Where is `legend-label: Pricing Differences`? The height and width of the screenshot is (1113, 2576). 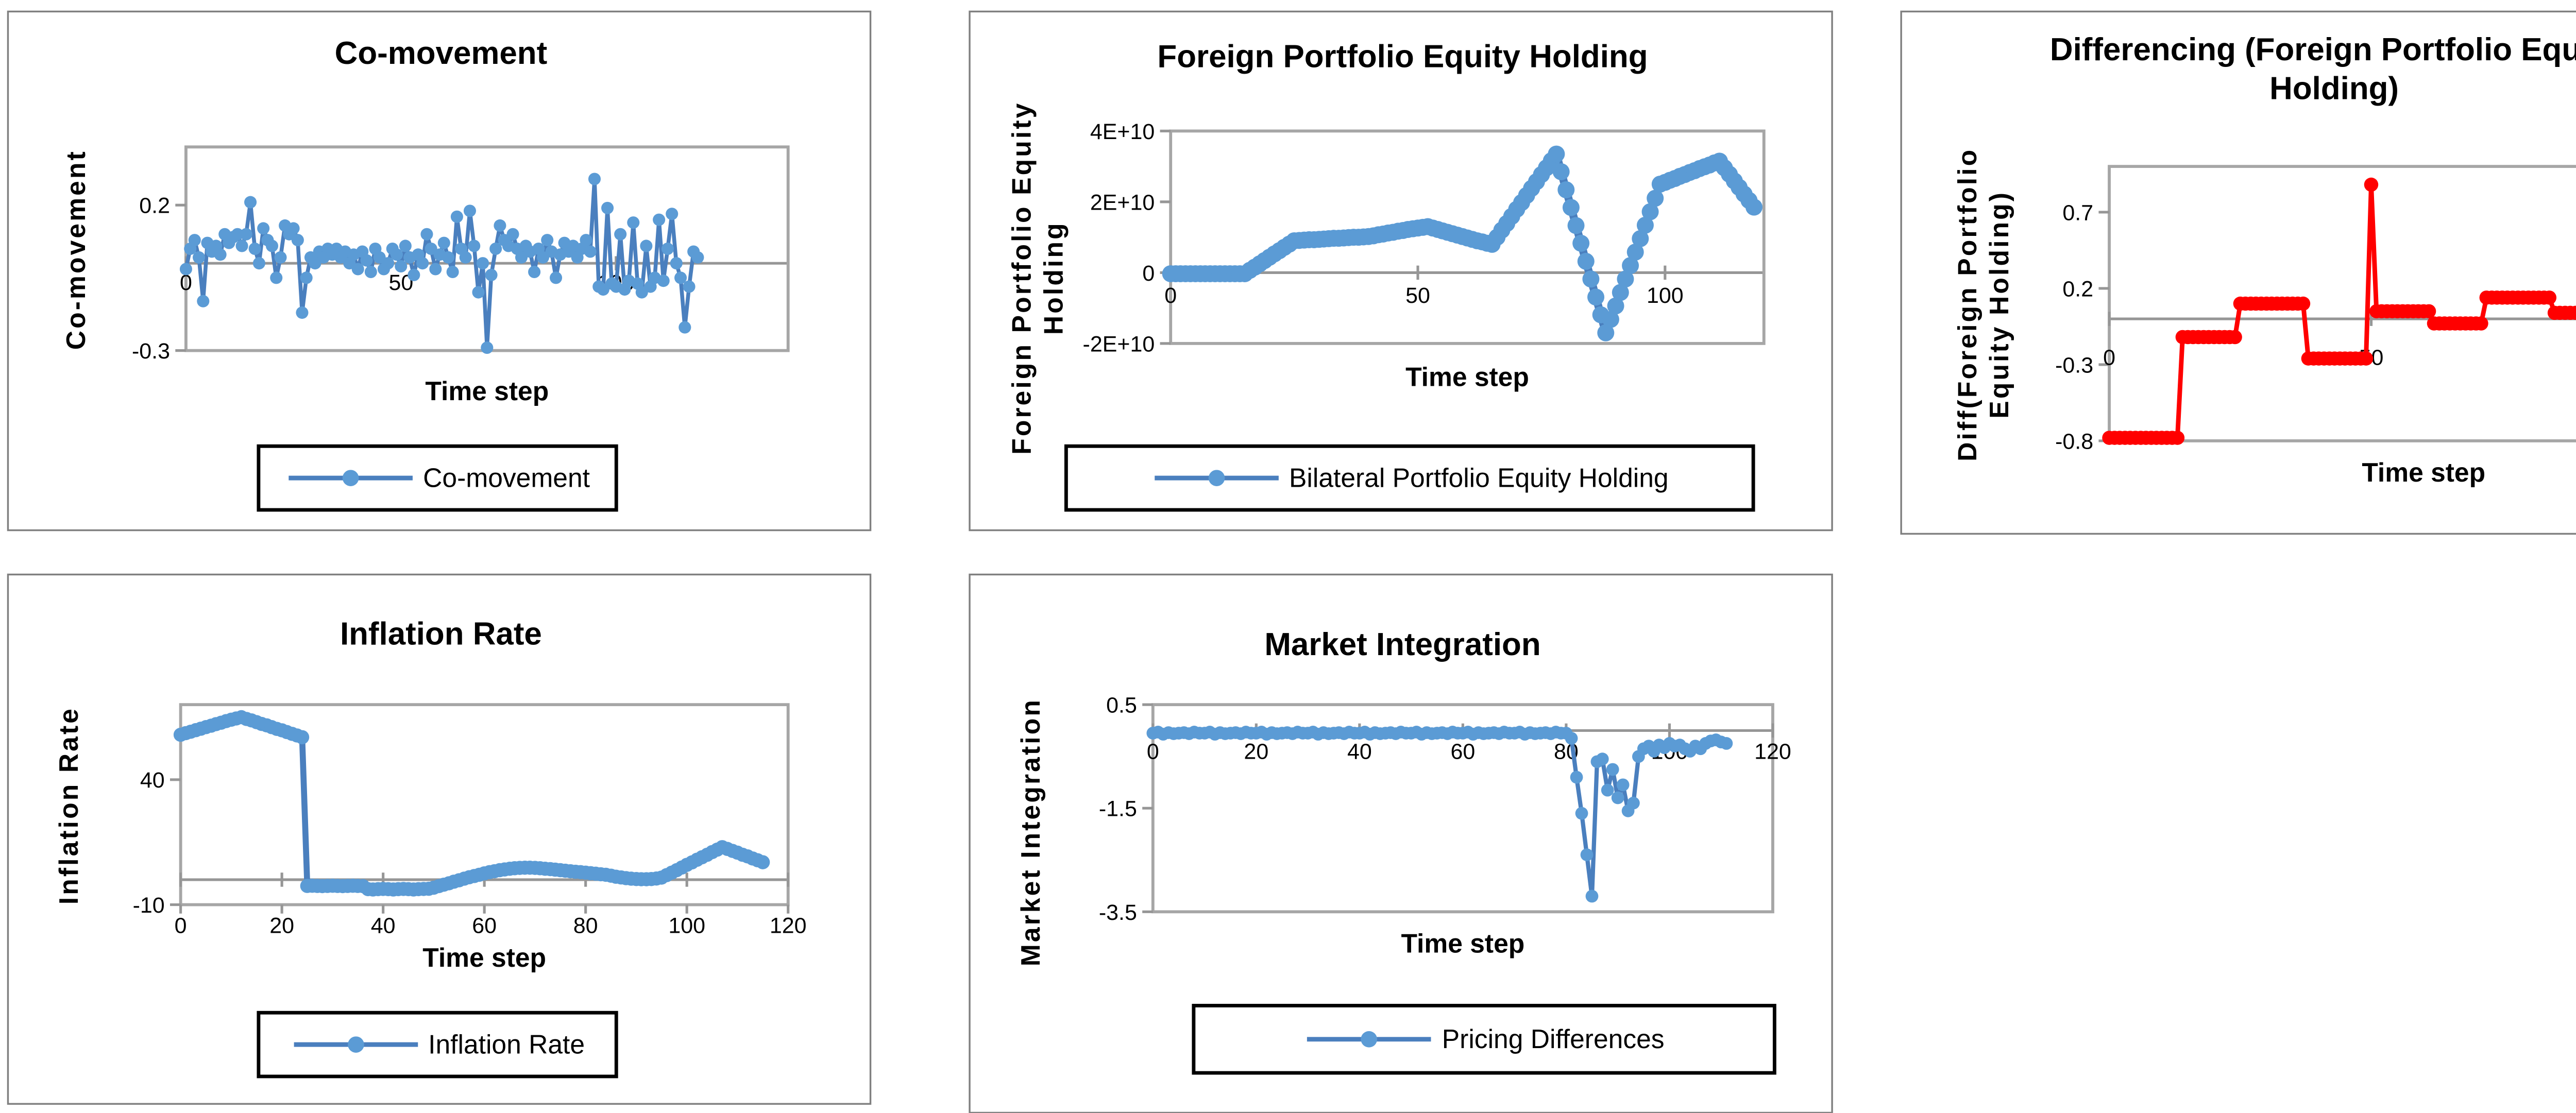
legend-label: Pricing Differences is located at coordinates (1553, 1039).